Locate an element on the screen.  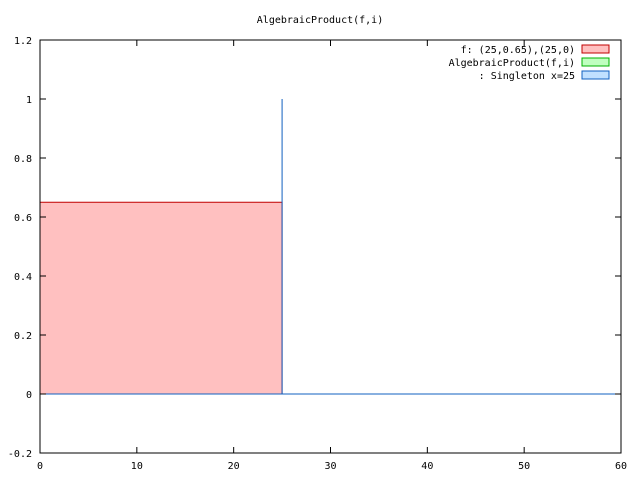
chart-title: AlgebraicProduct(f,i) is located at coordinates (320, 20).